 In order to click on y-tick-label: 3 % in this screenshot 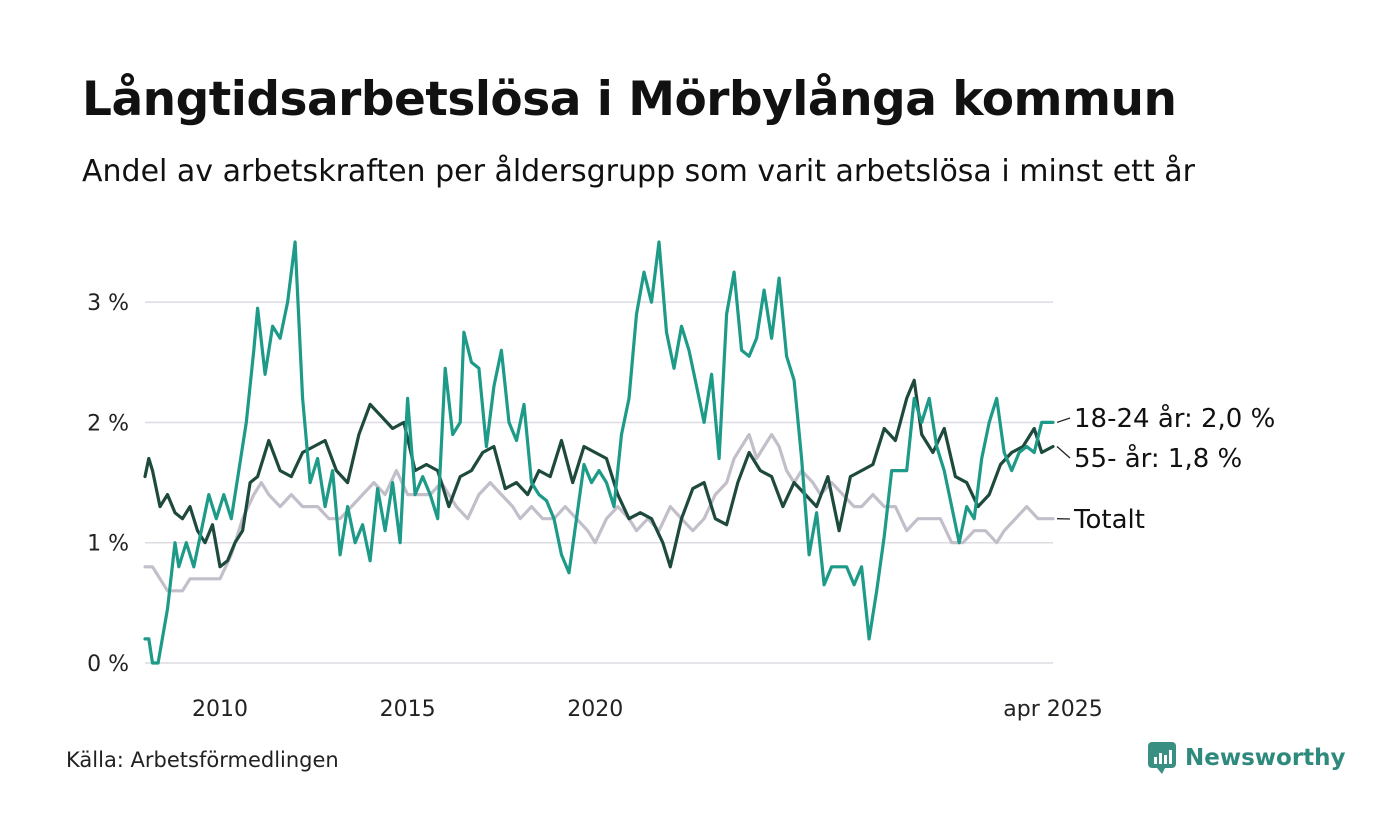, I will do `click(108, 303)`.